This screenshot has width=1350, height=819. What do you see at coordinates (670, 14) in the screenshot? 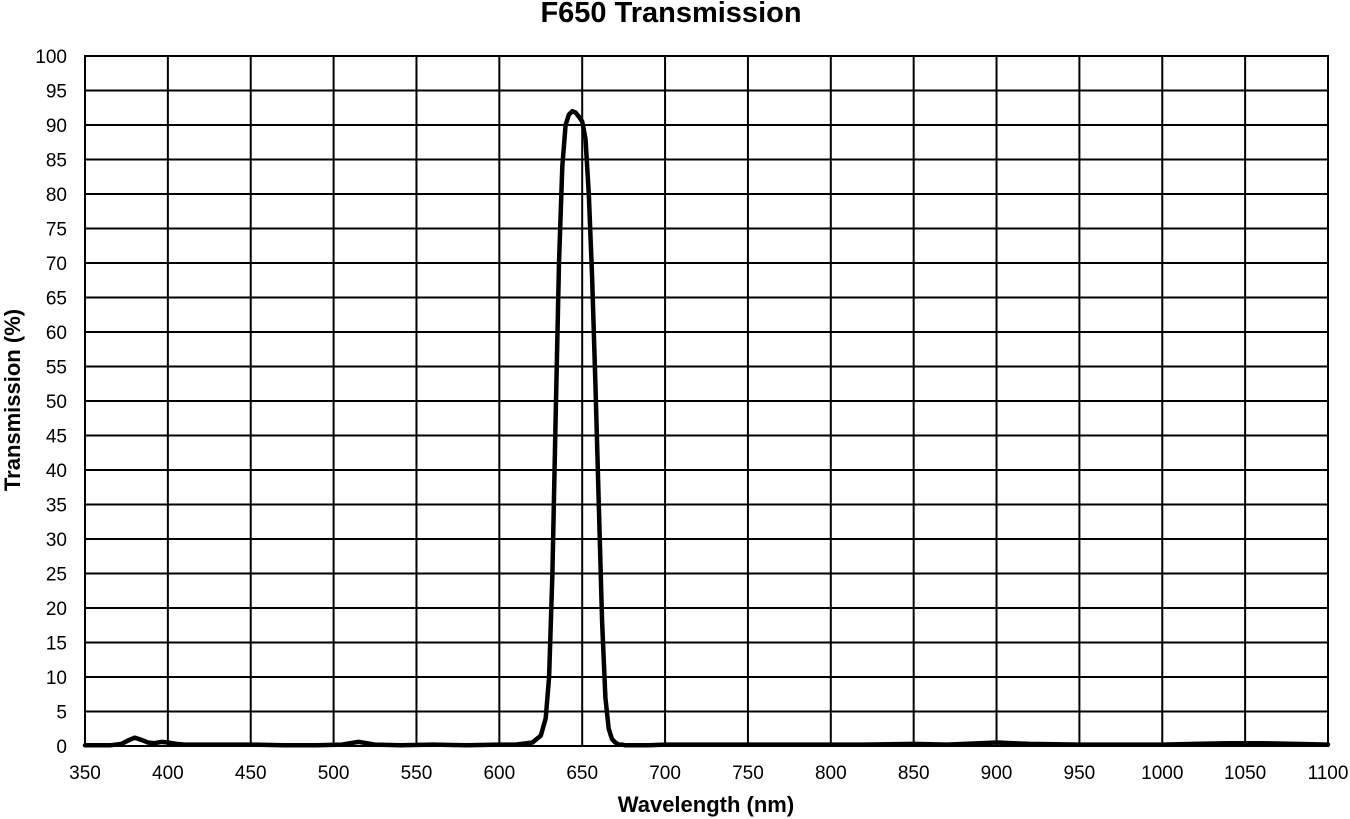
I see `chart-title: F650 Transmission` at bounding box center [670, 14].